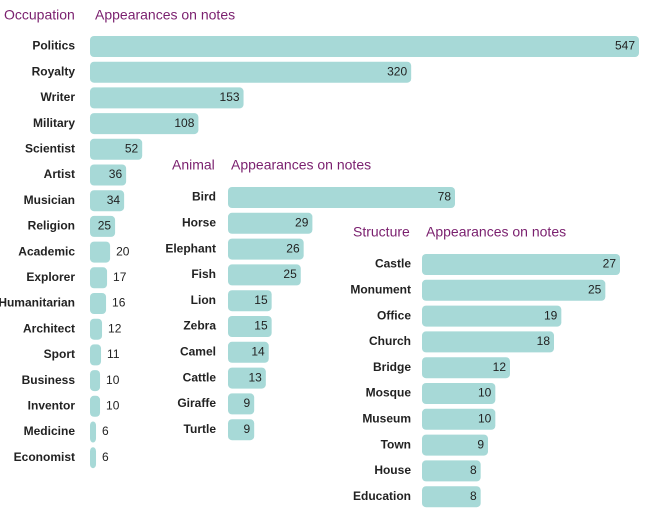  Describe the element at coordinates (480, 444) in the screenshot. I see `structure-value-label: 9` at that location.